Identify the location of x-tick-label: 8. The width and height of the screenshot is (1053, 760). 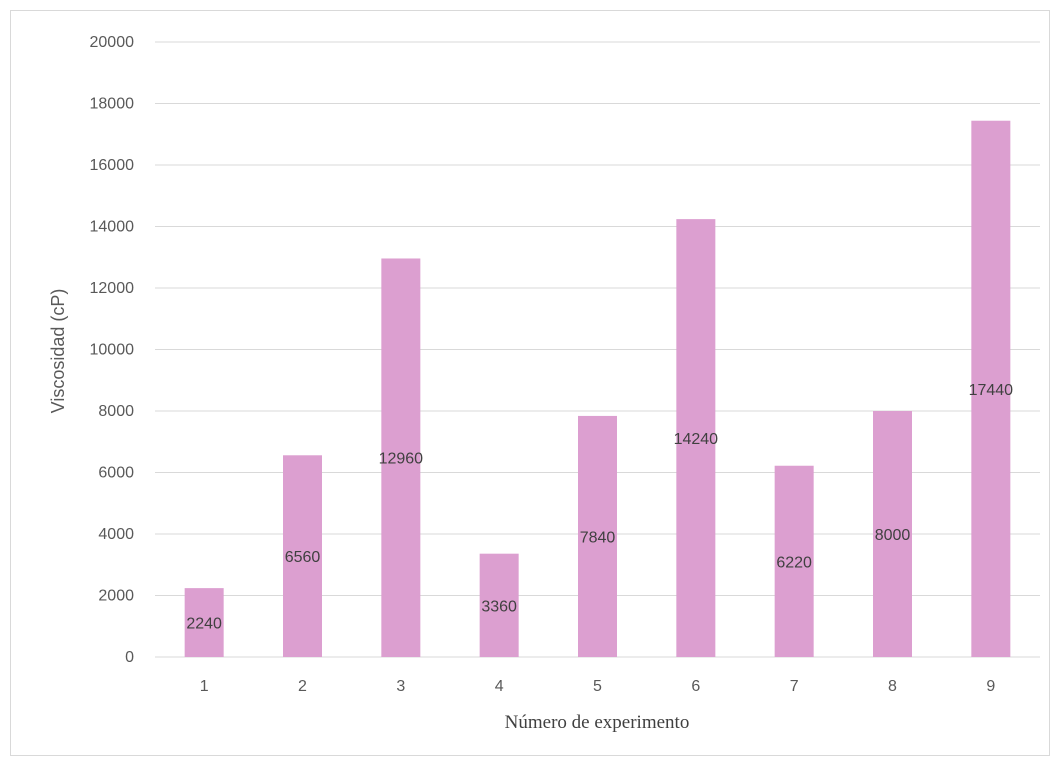
(892, 686).